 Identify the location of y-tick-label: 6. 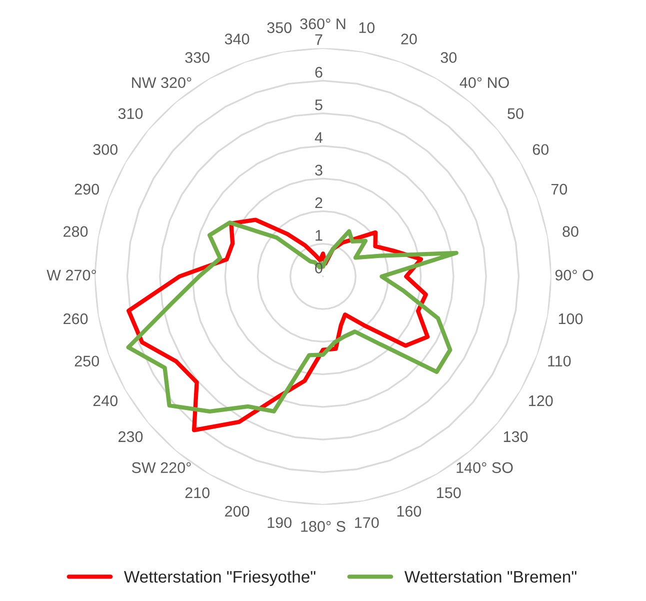
(318, 72).